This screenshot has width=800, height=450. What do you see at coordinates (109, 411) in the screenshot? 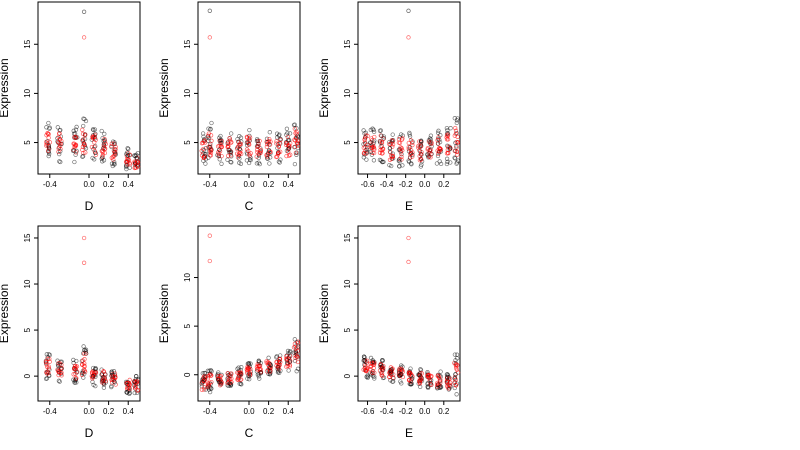
I see `x-tick-label: 0.2` at bounding box center [109, 411].